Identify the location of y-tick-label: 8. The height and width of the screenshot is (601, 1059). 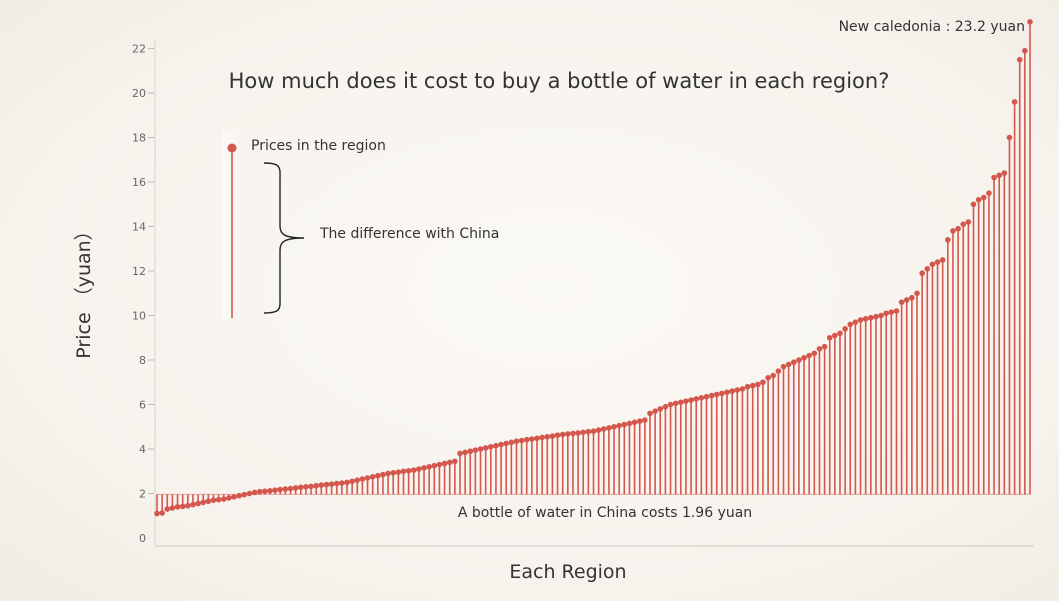
(142, 360).